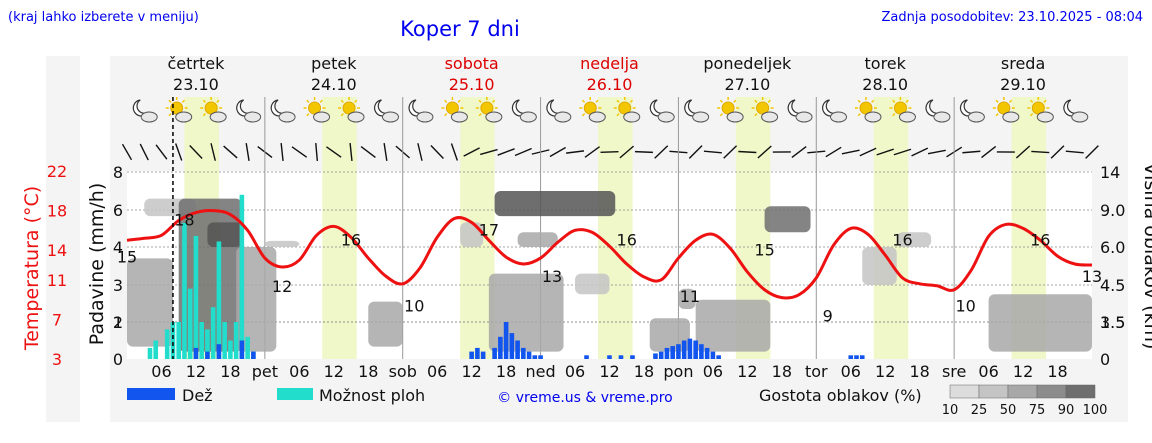 Image resolution: width=1152 pixels, height=443 pixels. Describe the element at coordinates (1146, 256) in the screenshot. I see `cloud-height-axis-label: Višina oblakov (km)` at that location.